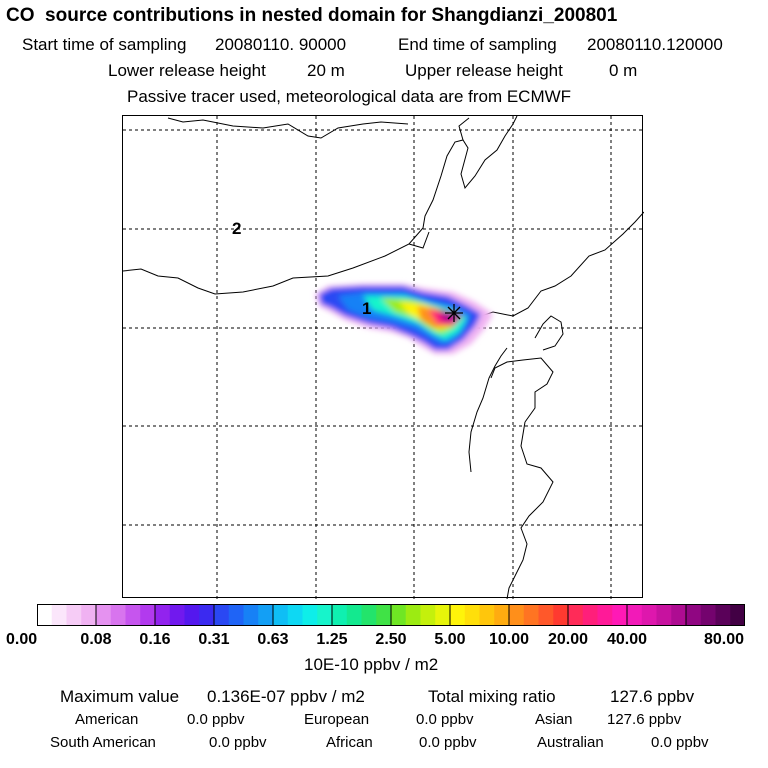 The width and height of the screenshot is (768, 768). What do you see at coordinates (570, 742) in the screenshot?
I see `region-name-australian: Australian` at bounding box center [570, 742].